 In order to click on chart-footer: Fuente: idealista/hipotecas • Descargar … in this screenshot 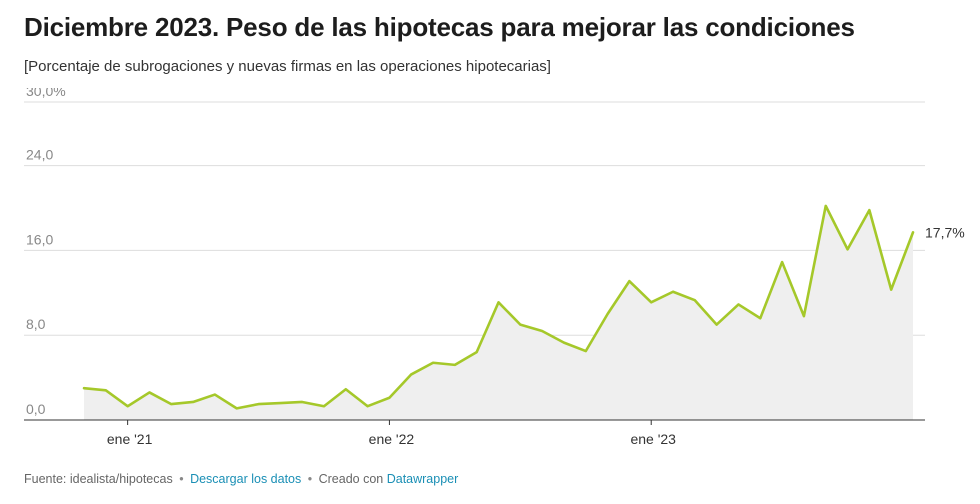, I will do `click(241, 479)`.